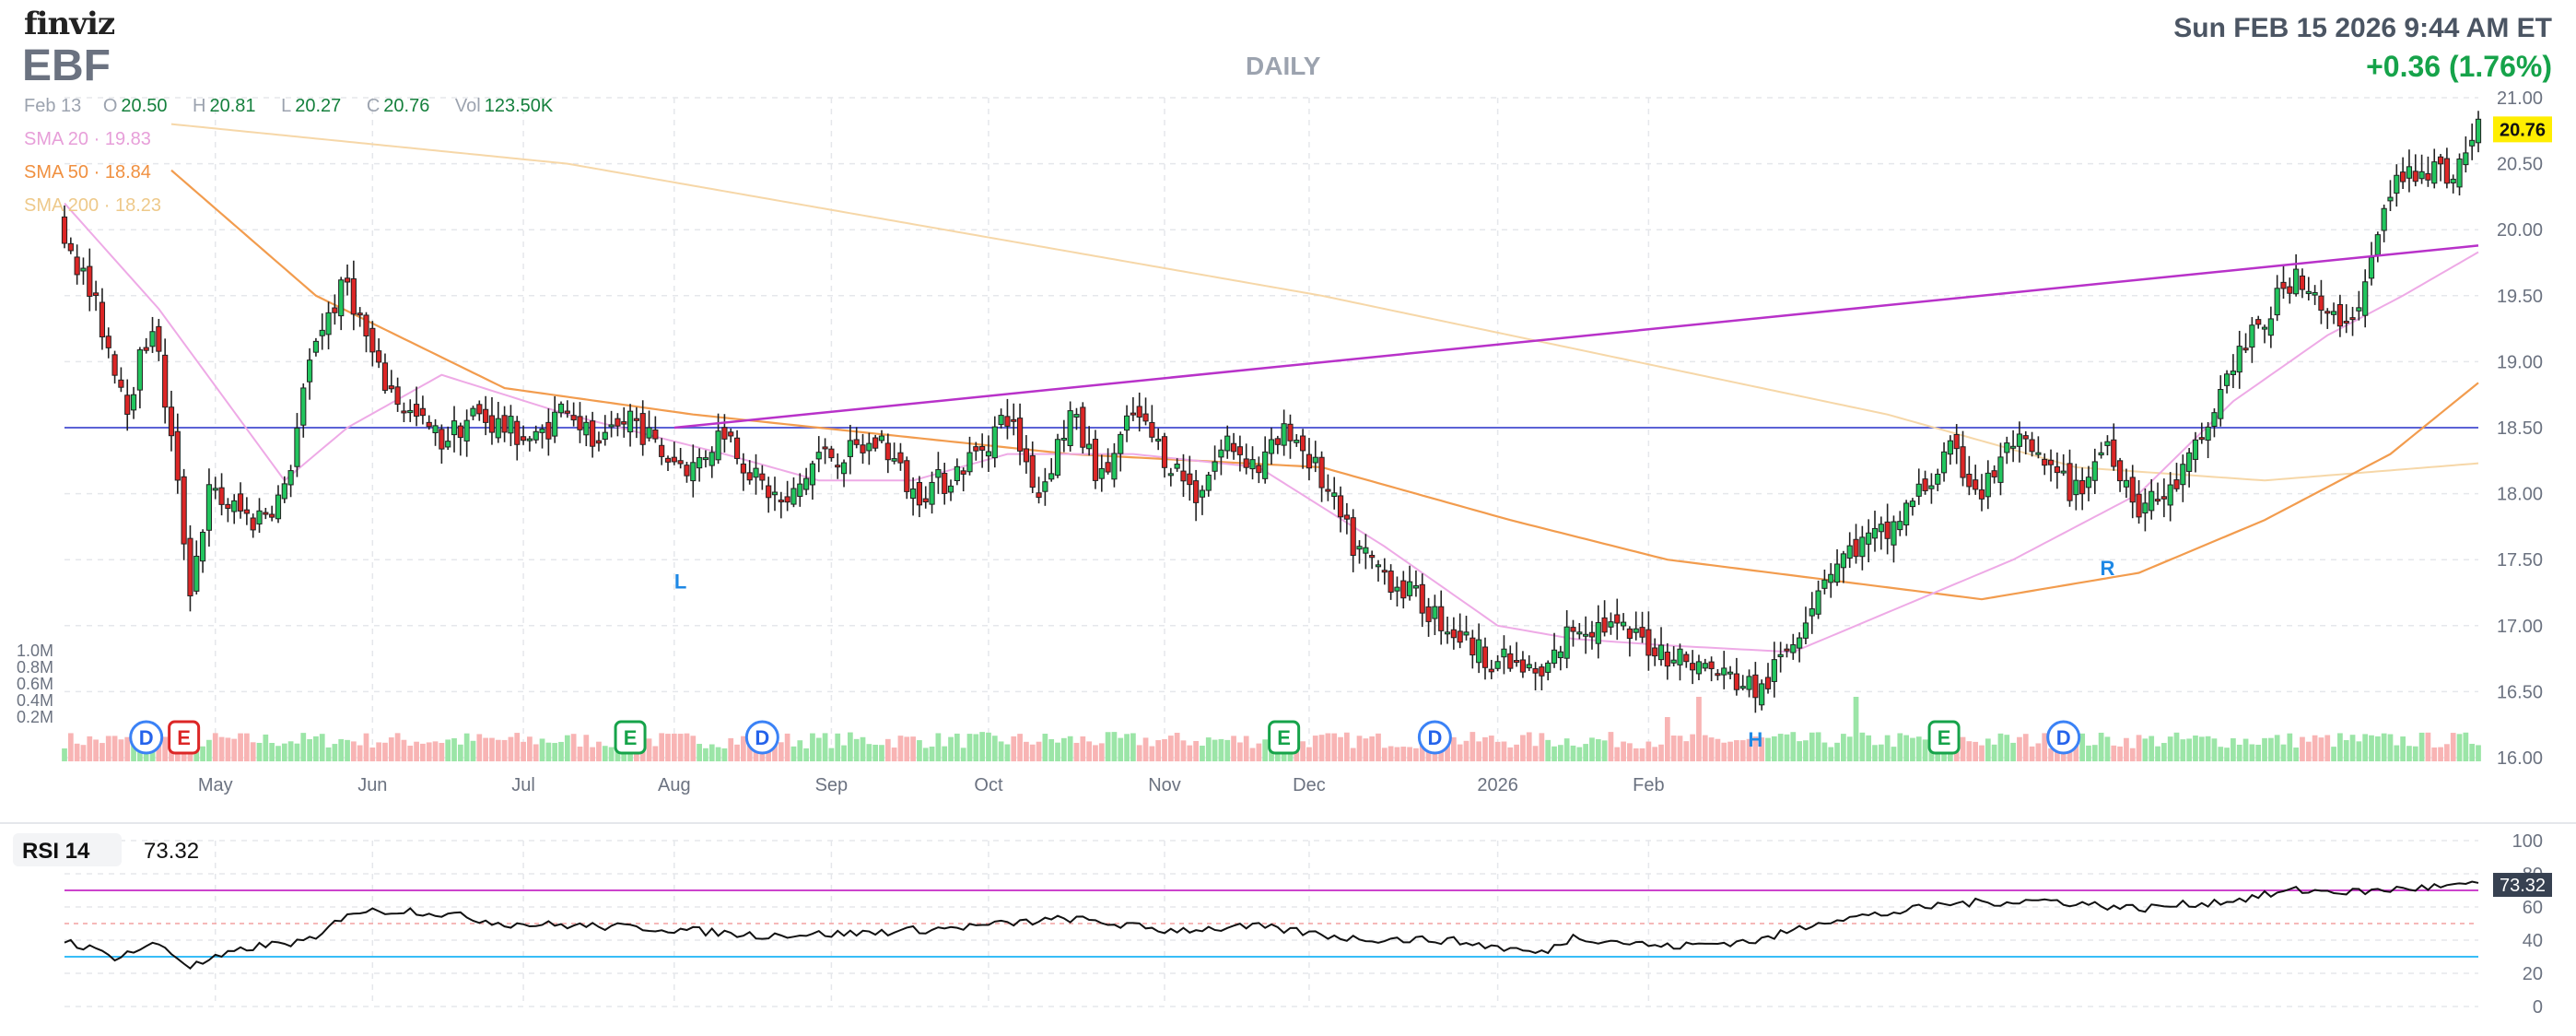 The image size is (2576, 1036). I want to click on sma200-legend: SMA 200 · 18.23, so click(93, 206).